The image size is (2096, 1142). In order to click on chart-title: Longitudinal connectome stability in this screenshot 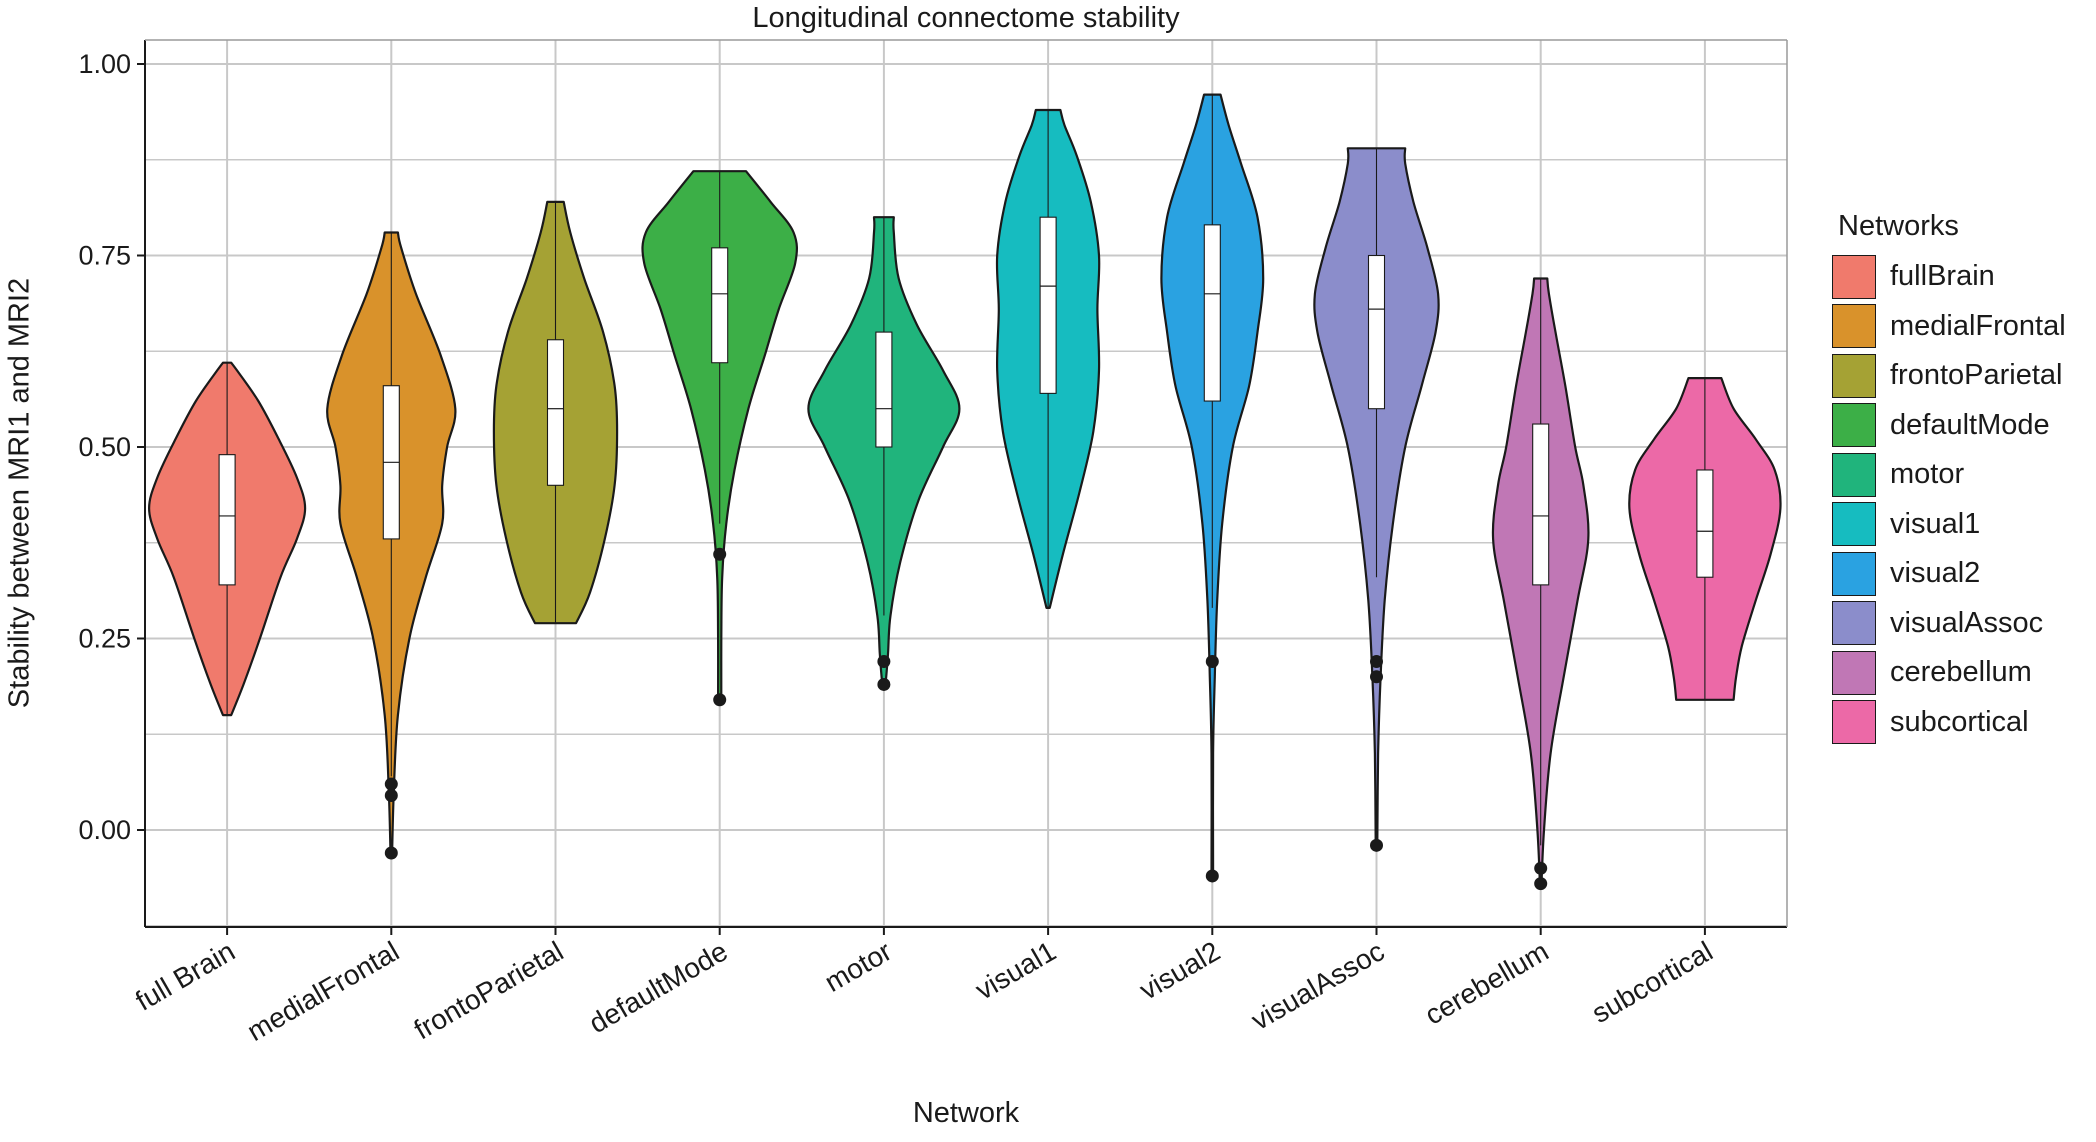, I will do `click(966, 18)`.